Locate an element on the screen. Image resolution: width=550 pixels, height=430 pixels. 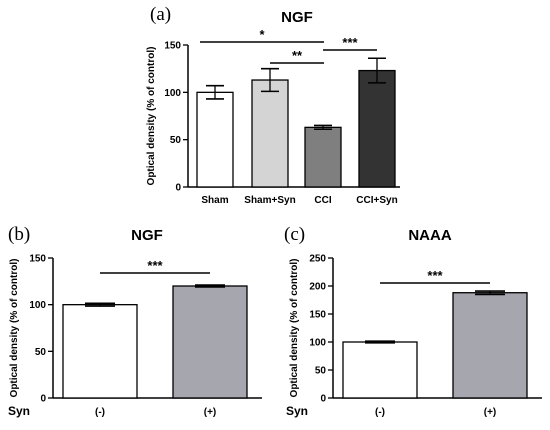
chart-title: NAAA is located at coordinates (429, 235).